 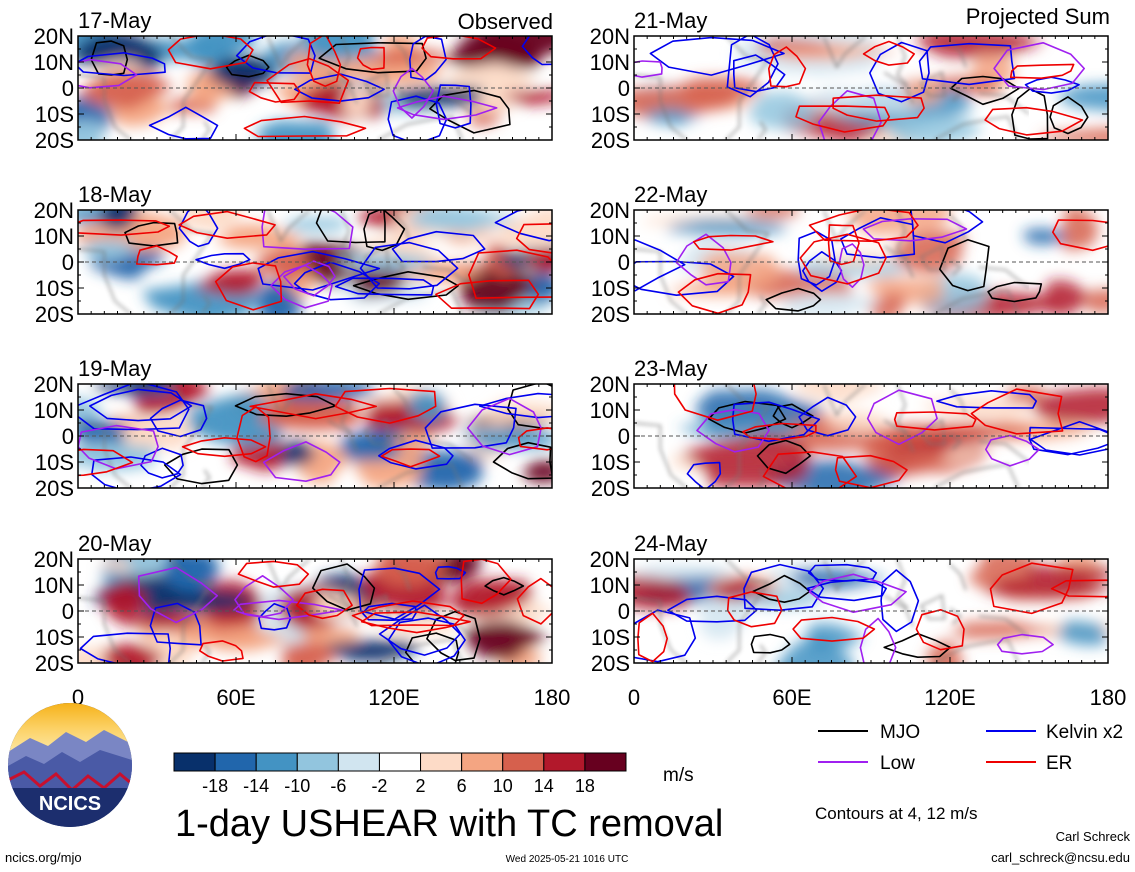 I want to click on panel-date: 23-May, so click(x=670, y=368).